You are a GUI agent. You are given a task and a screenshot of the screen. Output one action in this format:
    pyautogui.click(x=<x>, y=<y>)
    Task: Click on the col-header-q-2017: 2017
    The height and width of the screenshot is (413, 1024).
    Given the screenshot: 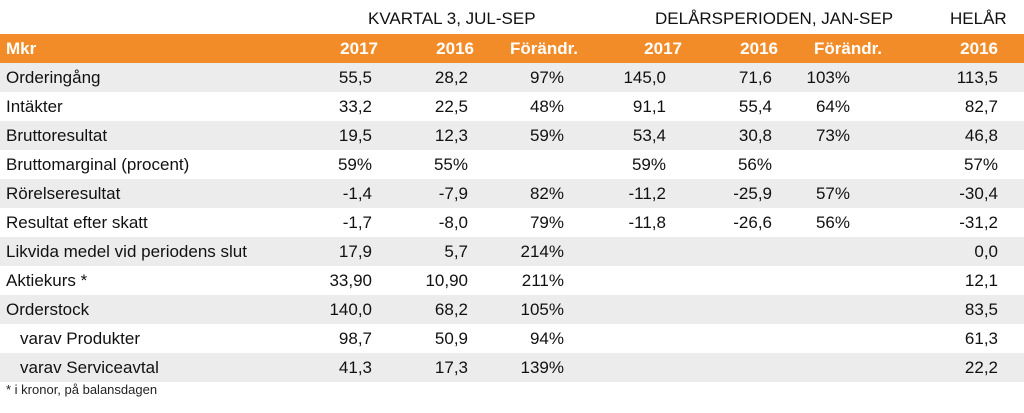 What is the action you would take?
    pyautogui.click(x=330, y=48)
    